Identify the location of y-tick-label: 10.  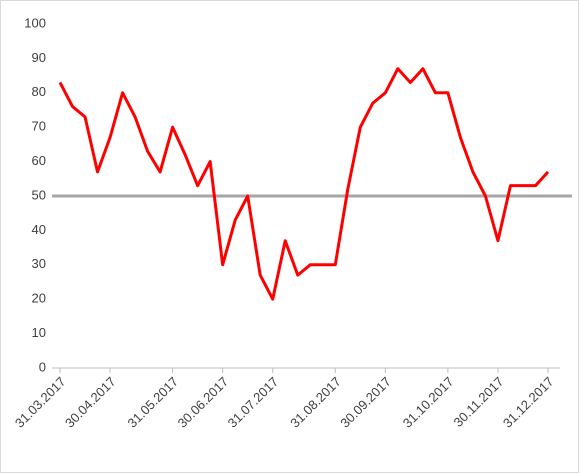
(39, 332).